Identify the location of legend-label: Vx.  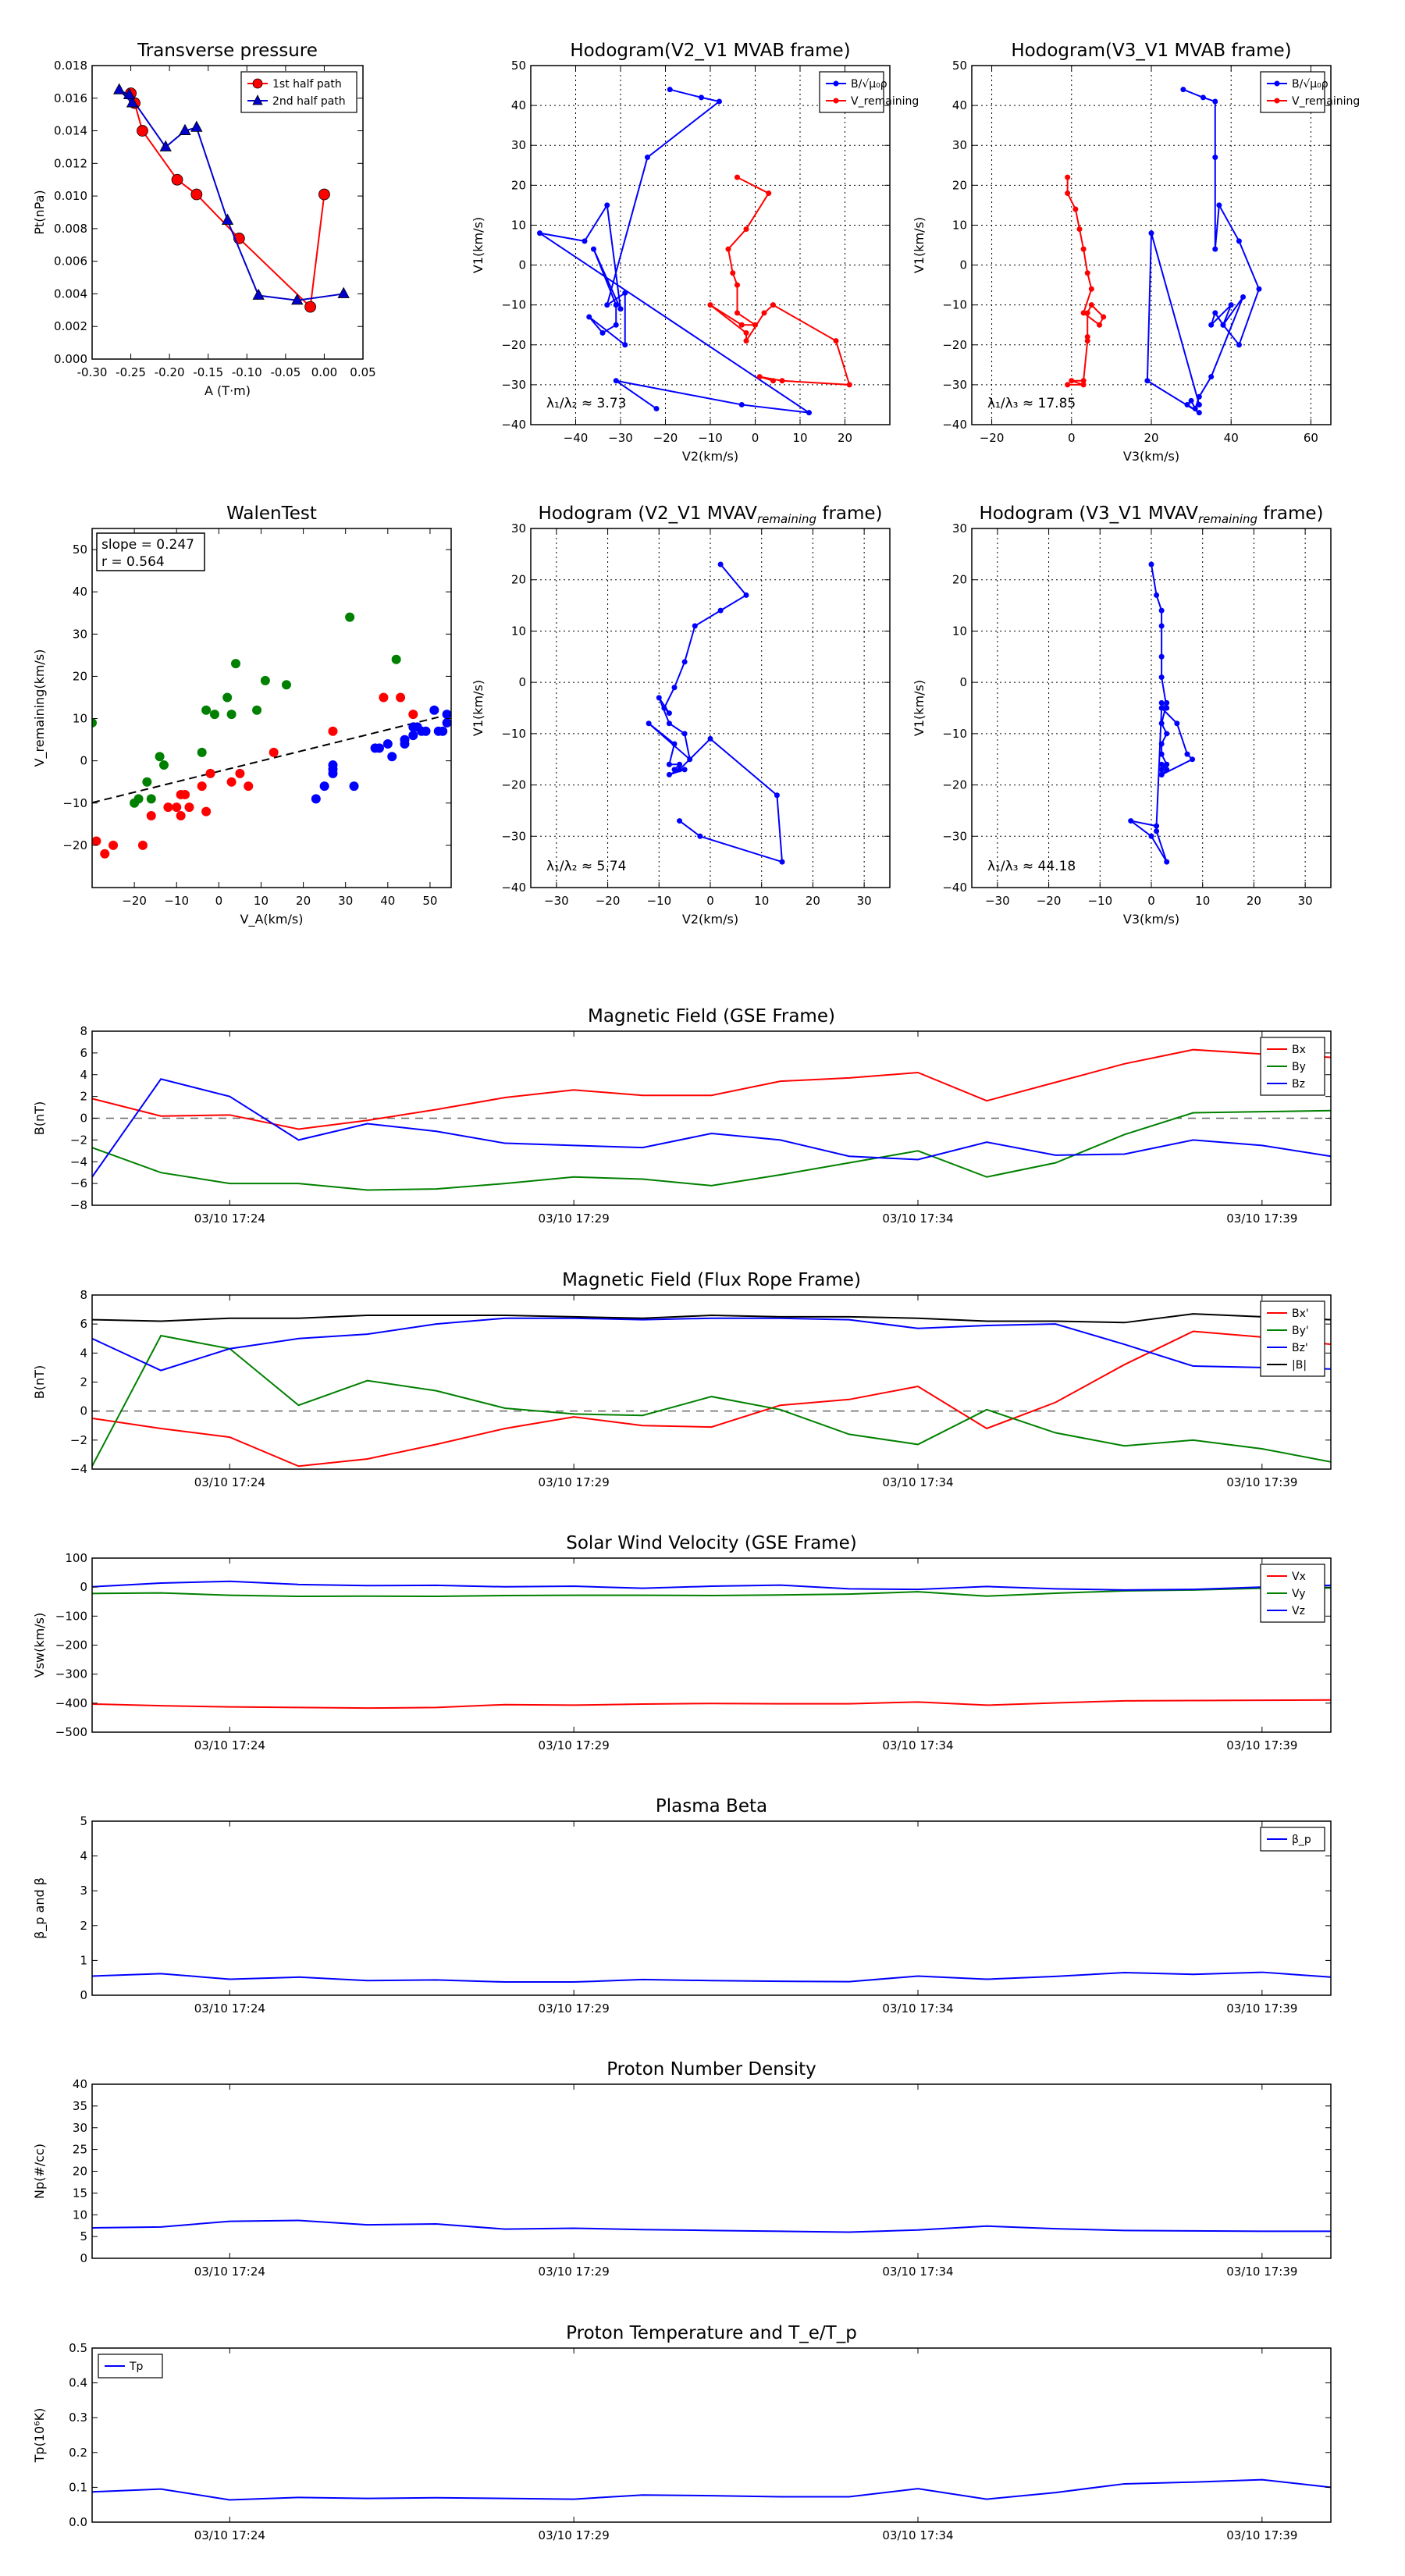
(1299, 1577).